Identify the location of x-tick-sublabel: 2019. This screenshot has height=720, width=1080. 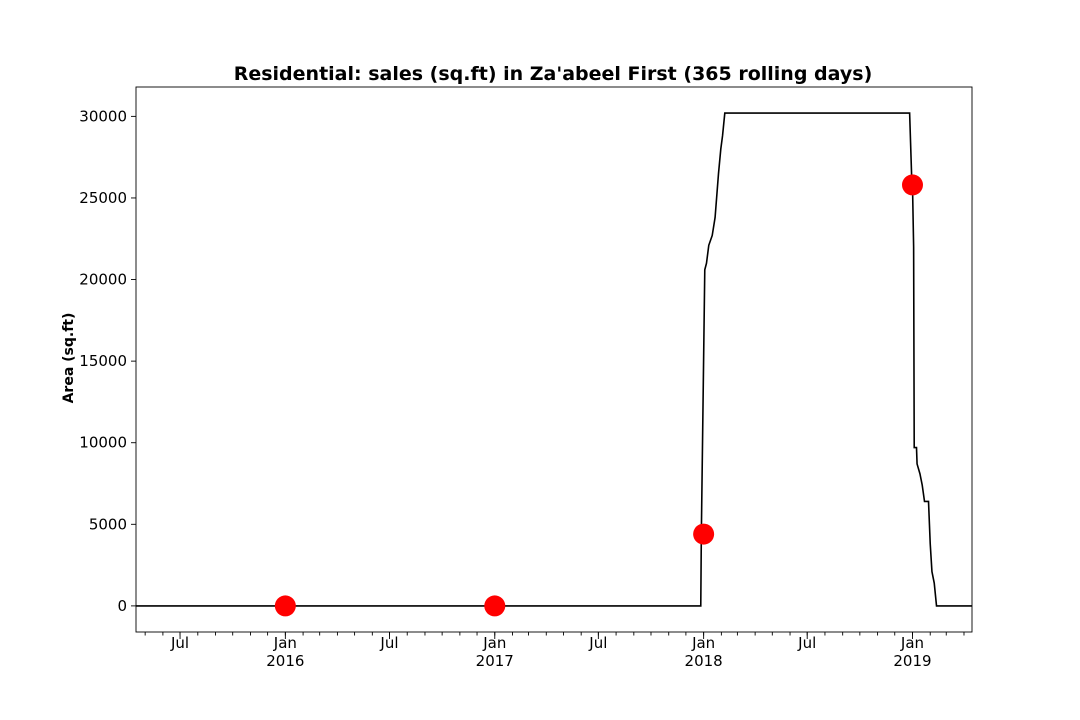
(912, 661).